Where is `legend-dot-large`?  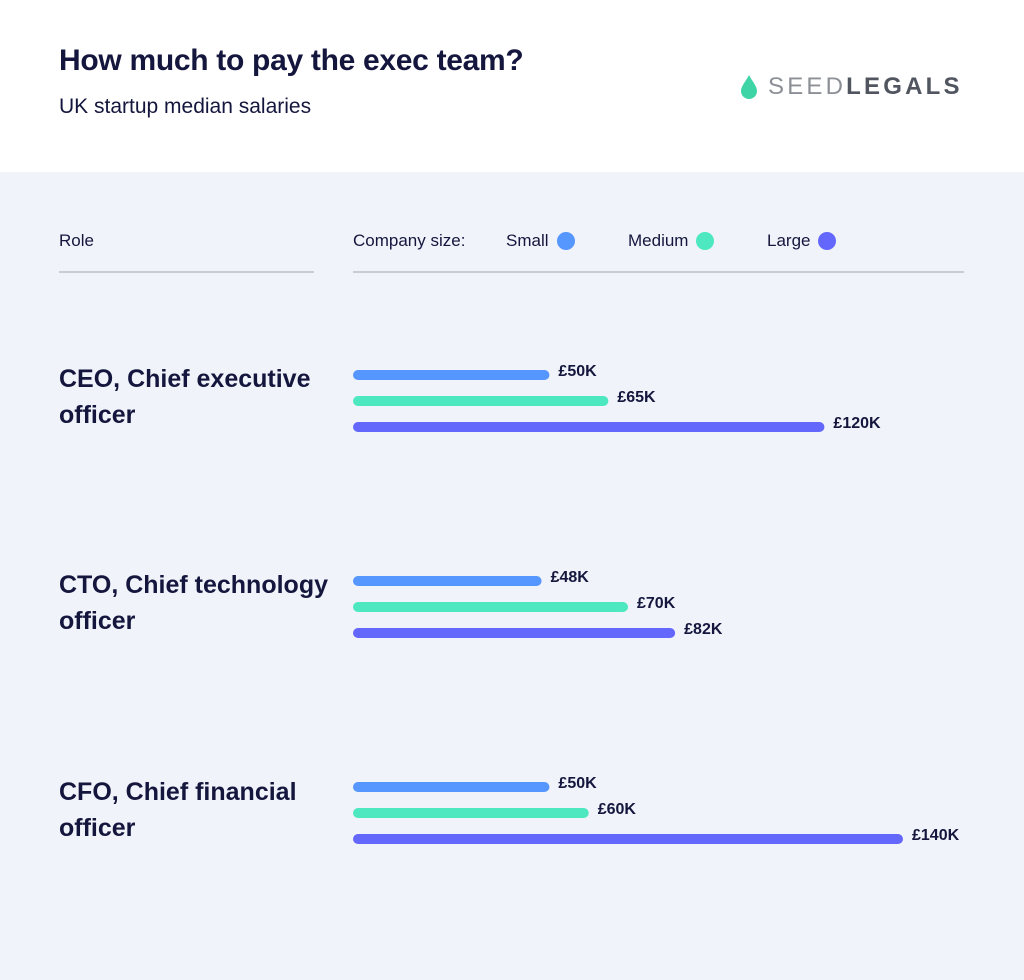
legend-dot-large is located at coordinates (827, 241).